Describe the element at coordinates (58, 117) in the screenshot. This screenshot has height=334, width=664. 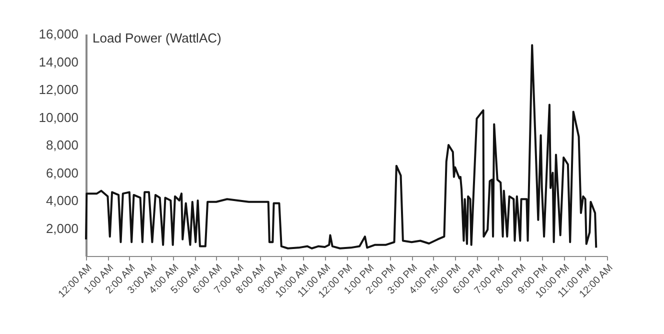
I see `y-tick-label: 10,000` at that location.